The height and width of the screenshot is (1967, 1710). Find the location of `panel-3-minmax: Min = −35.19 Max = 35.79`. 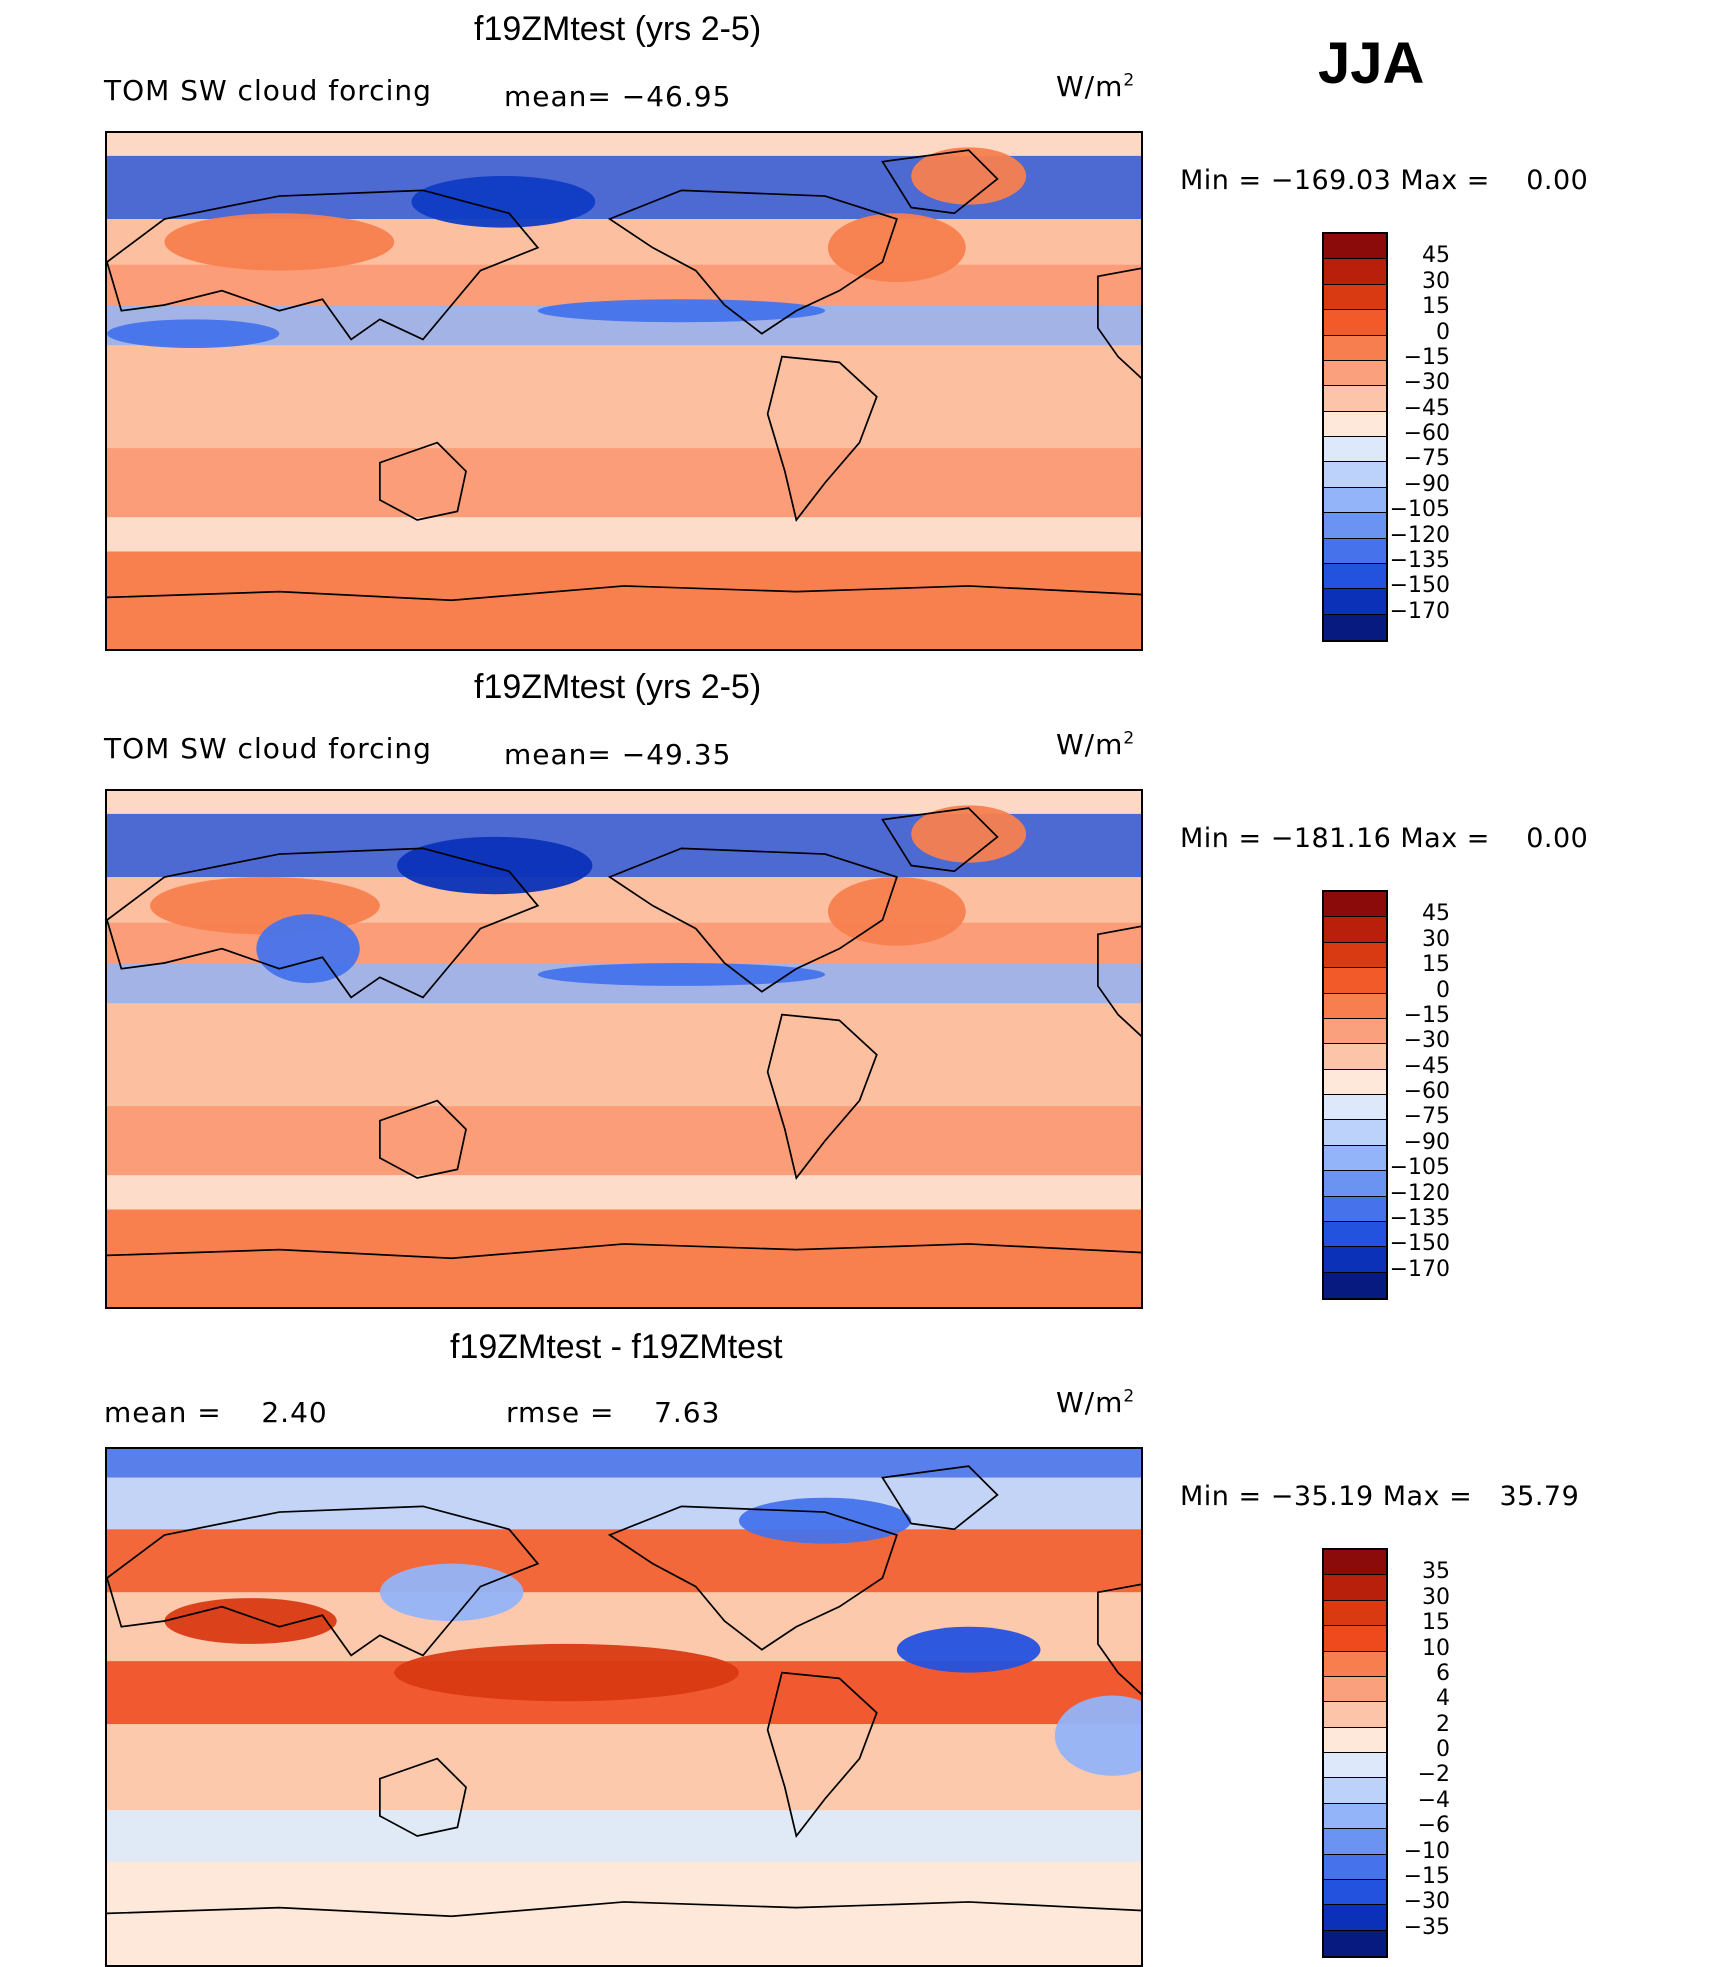

panel-3-minmax: Min = −35.19 Max = 35.79 is located at coordinates (1380, 1496).